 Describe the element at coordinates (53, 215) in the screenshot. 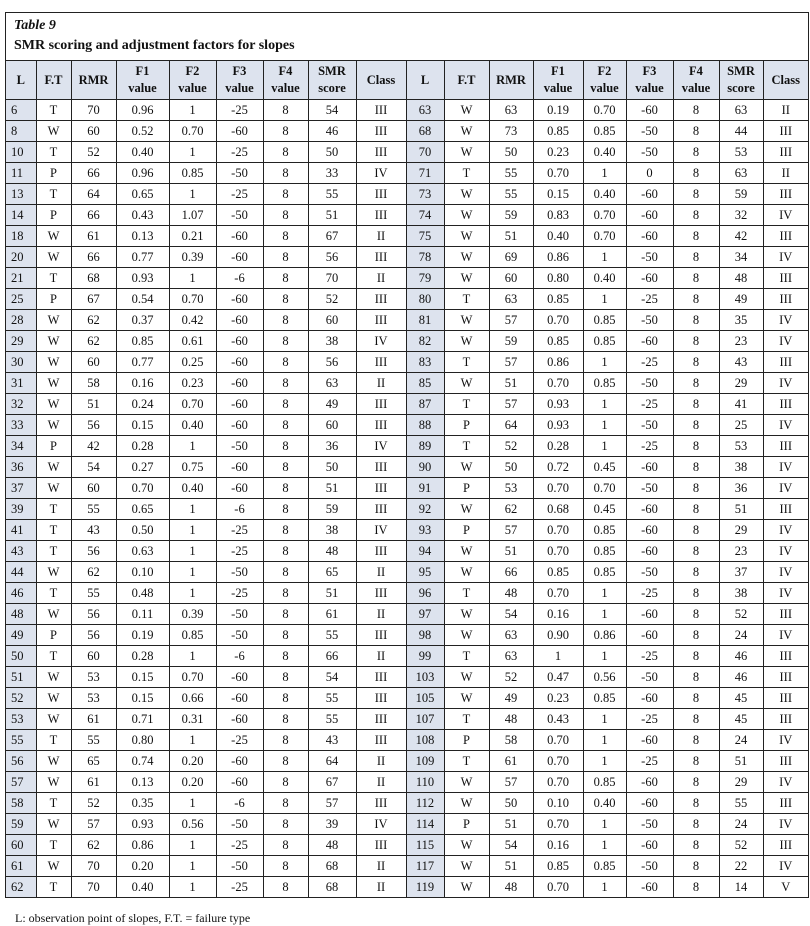

I see `cell-ft: P` at that location.